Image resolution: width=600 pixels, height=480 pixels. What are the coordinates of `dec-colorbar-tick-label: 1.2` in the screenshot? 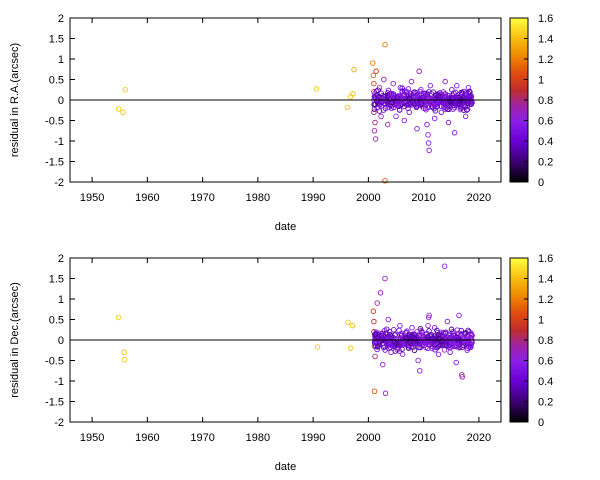 It's located at (545, 300).